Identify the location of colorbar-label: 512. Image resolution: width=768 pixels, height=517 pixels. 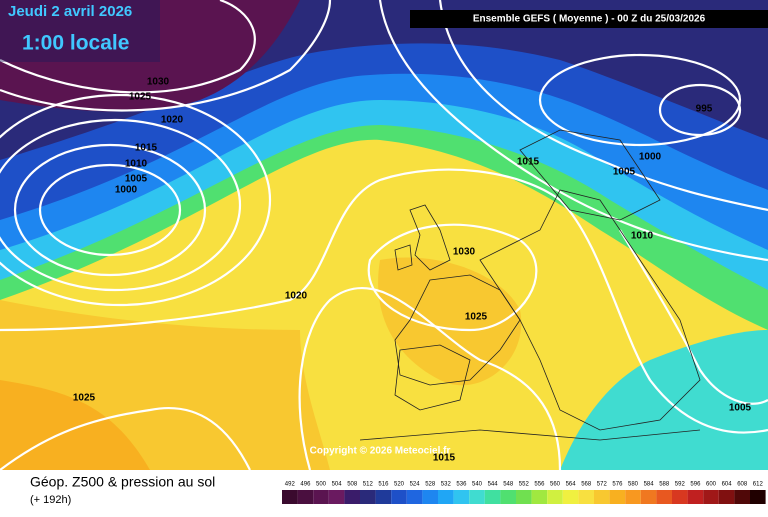
(368, 485).